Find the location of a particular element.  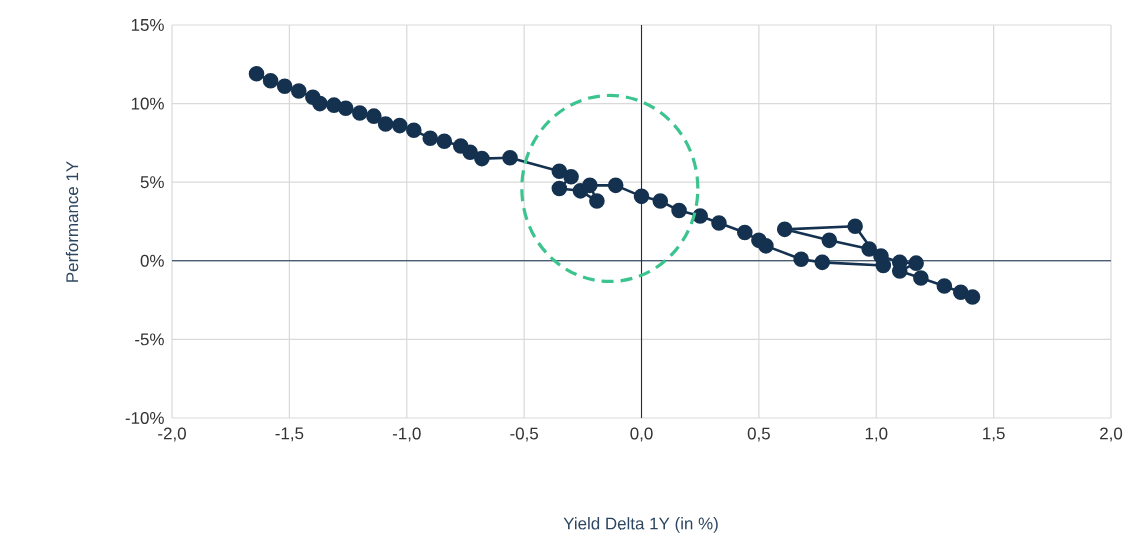

x-tick-label: -1,0 is located at coordinates (406, 434).